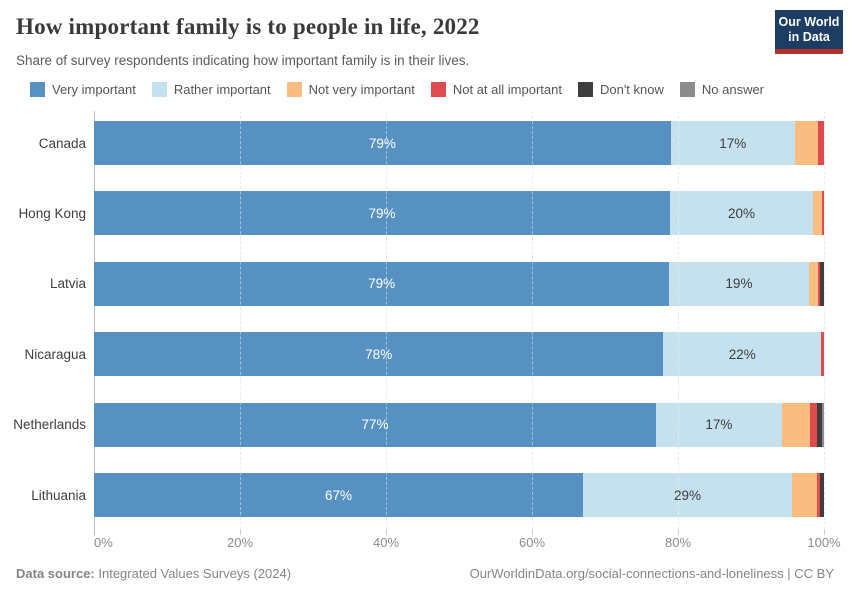 The image size is (850, 600). I want to click on bar-value-label: 19%, so click(739, 284).